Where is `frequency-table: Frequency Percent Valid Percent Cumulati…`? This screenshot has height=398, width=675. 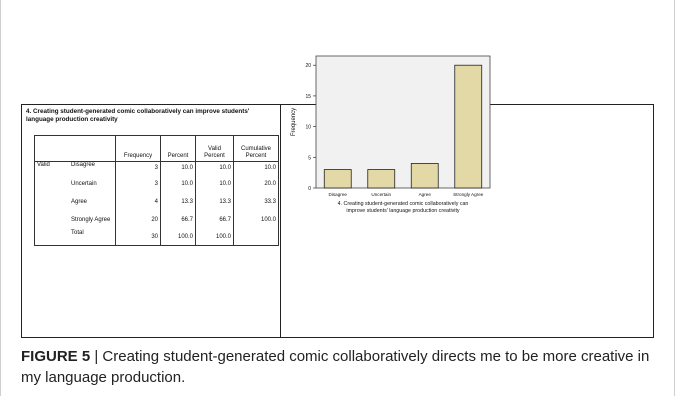
frequency-table: Frequency Percent Valid Percent Cumulati… is located at coordinates (156, 190).